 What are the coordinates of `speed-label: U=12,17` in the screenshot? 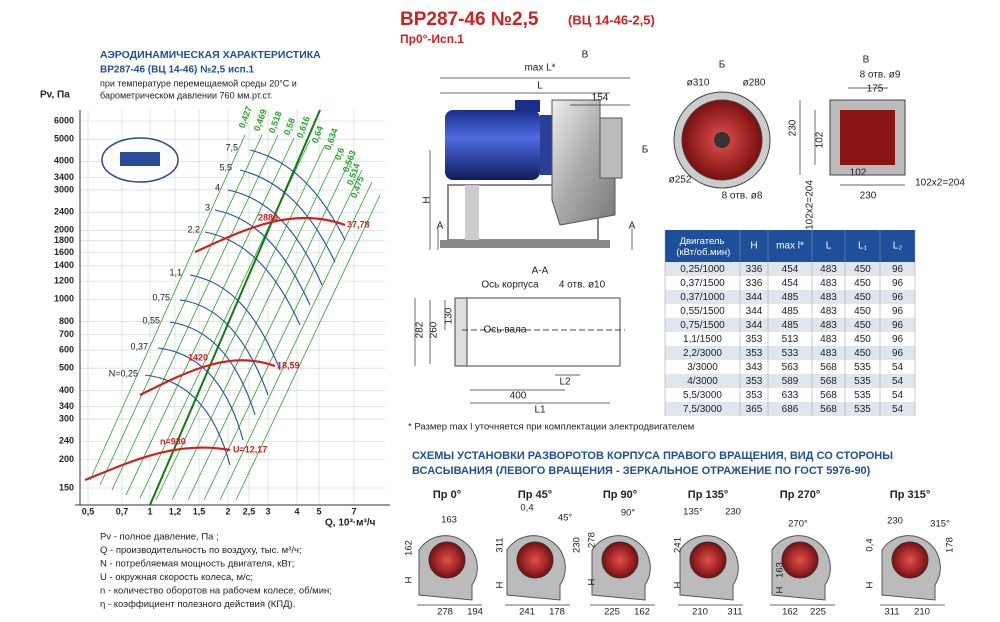 It's located at (250, 449).